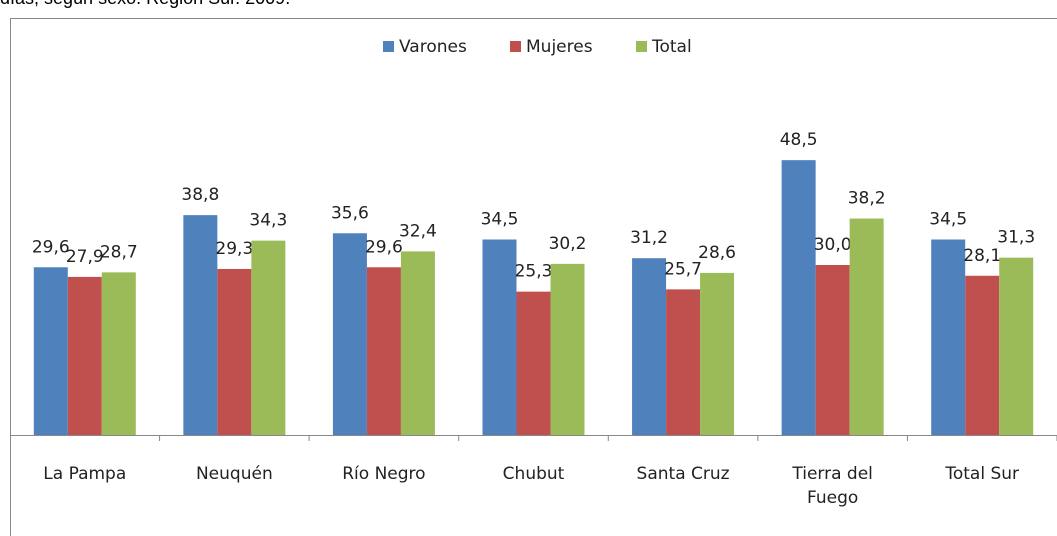  I want to click on x-tick-label: Total Sur, so click(982, 474).